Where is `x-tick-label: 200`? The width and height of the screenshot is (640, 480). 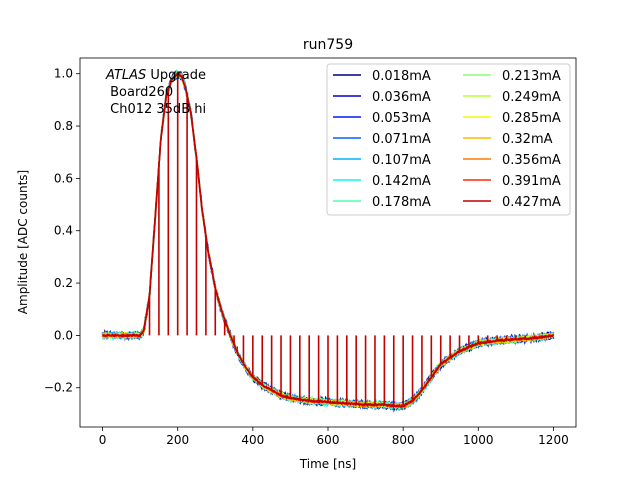 x-tick-label: 200 is located at coordinates (177, 440).